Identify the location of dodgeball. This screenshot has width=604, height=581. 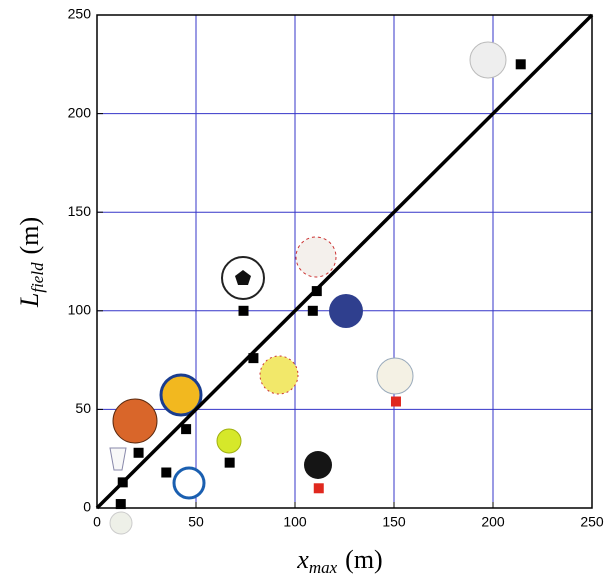
(346, 311).